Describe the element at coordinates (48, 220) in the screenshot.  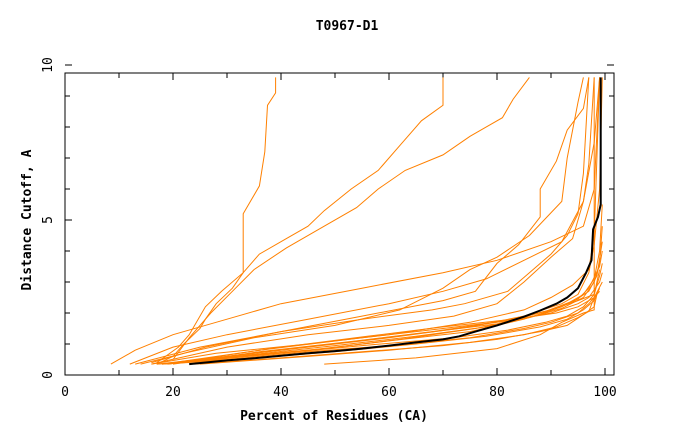
I see `y-tick-label: 5` at that location.